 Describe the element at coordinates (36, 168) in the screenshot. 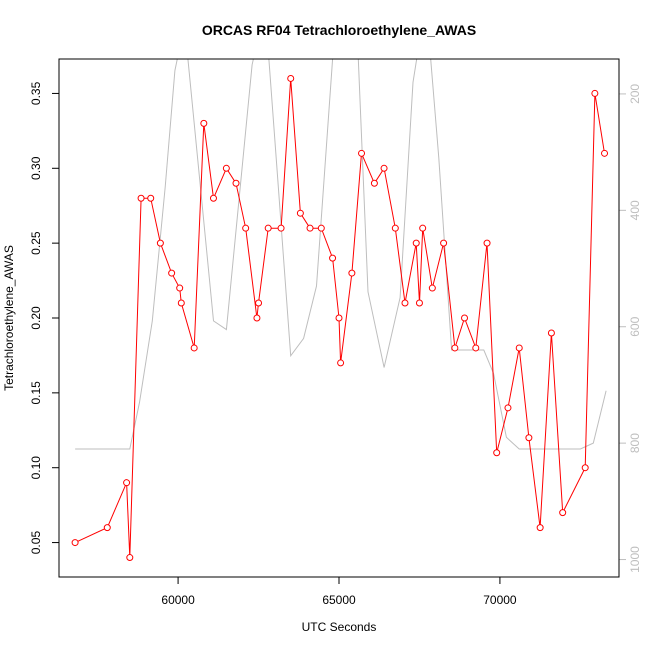

I see `y-tick-label: 0.30` at that location.